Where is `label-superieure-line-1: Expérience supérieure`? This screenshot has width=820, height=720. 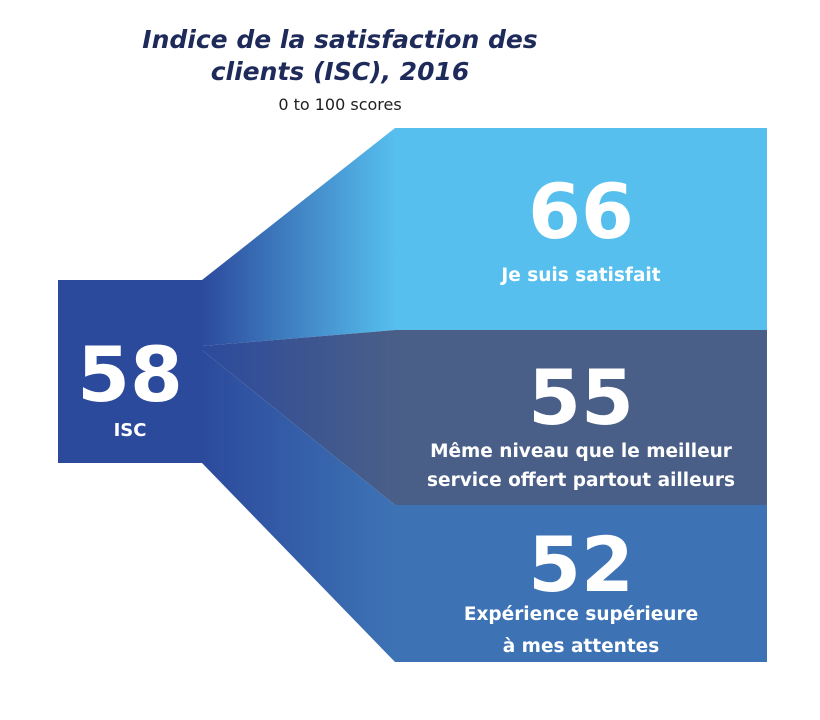
label-superieure-line-1: Expérience supérieure is located at coordinates (581, 614).